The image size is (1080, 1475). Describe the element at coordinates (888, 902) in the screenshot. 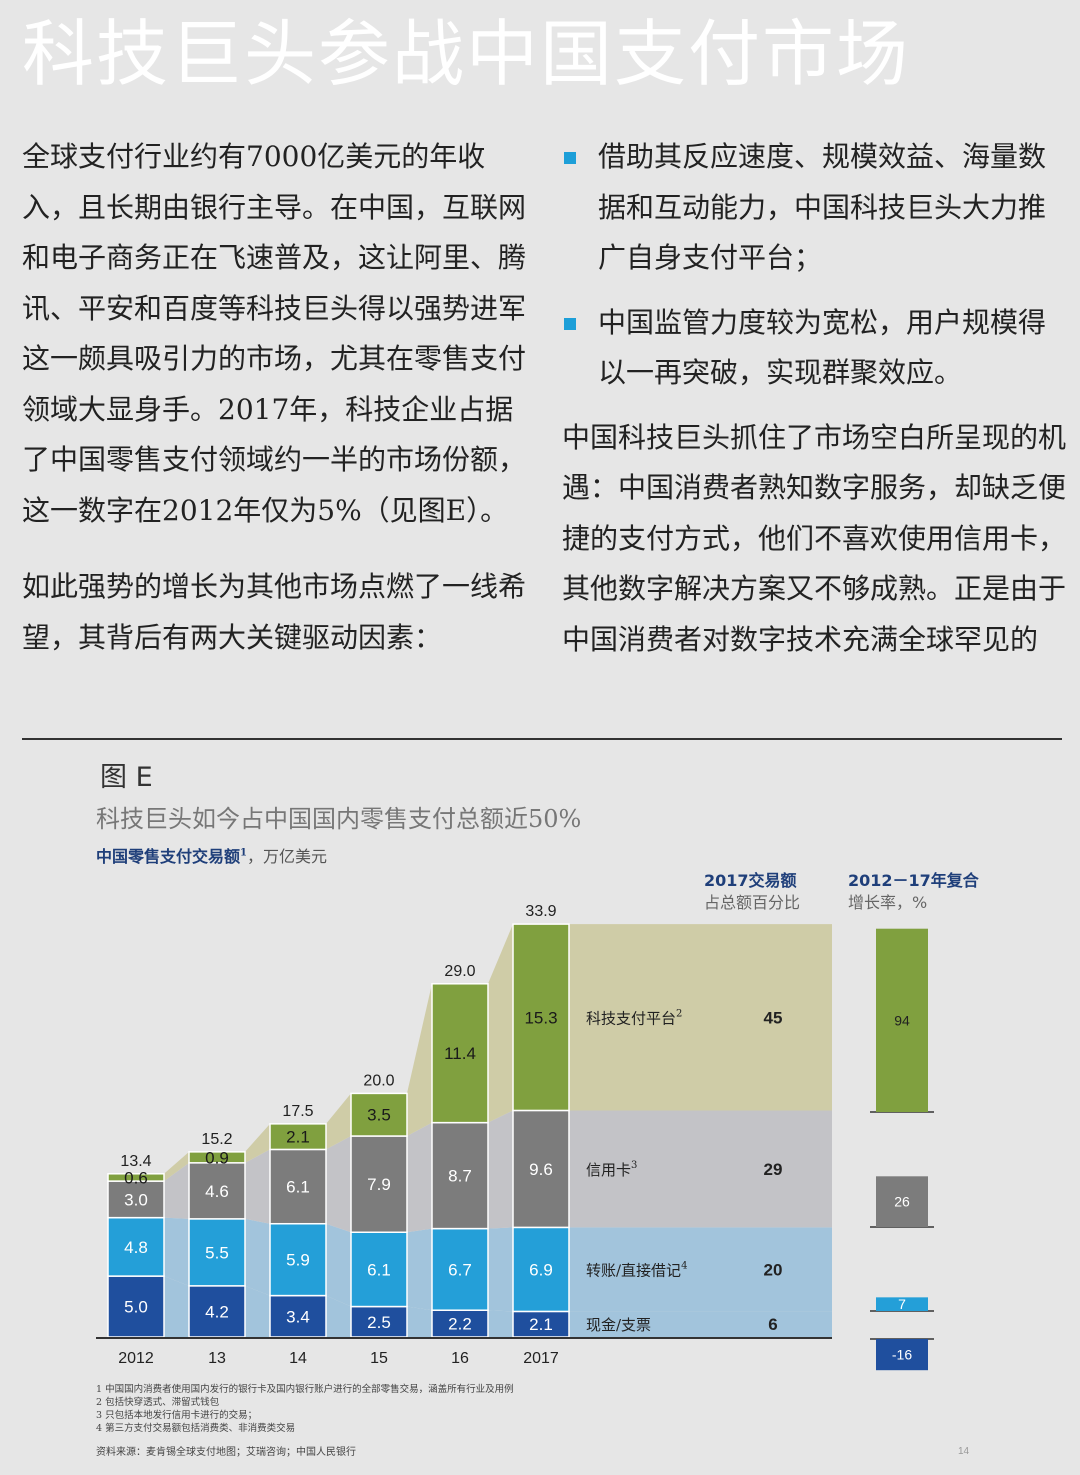

I see `cagr-header-line2: 增长率，%` at that location.